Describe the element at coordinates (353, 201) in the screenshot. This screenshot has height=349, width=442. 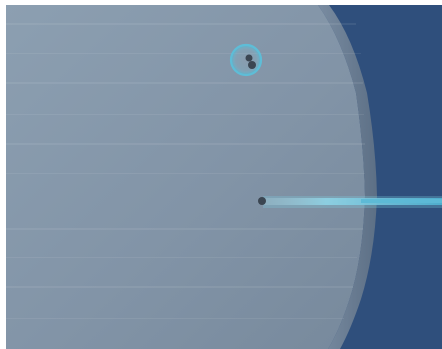
I see `laser-beam` at that location.